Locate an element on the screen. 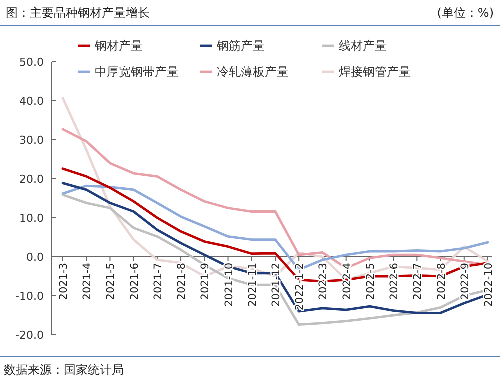  legend-label: 钢筋产量 is located at coordinates (240, 46).